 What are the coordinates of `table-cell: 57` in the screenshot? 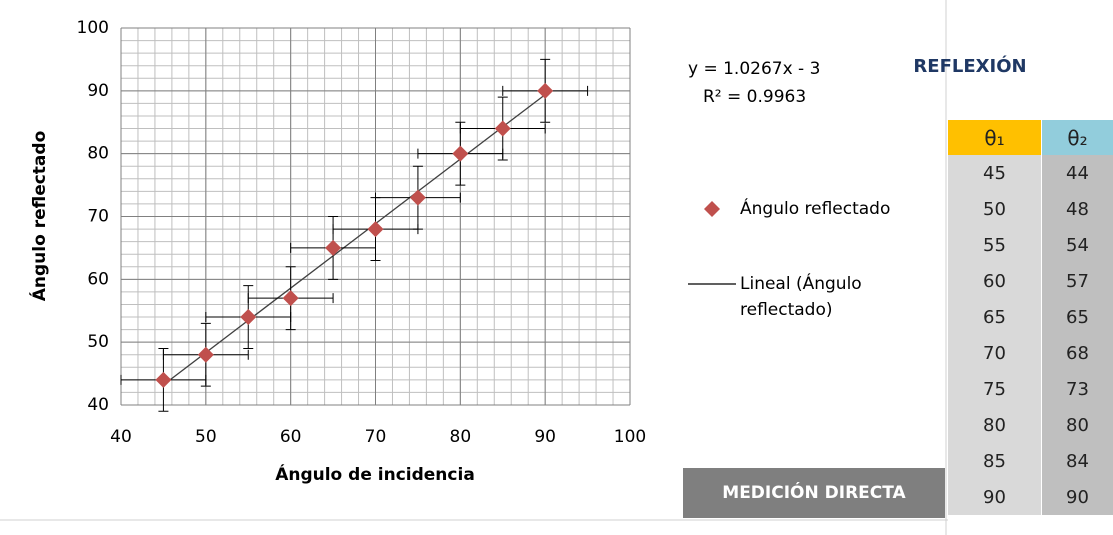 It's located at (1077, 281).